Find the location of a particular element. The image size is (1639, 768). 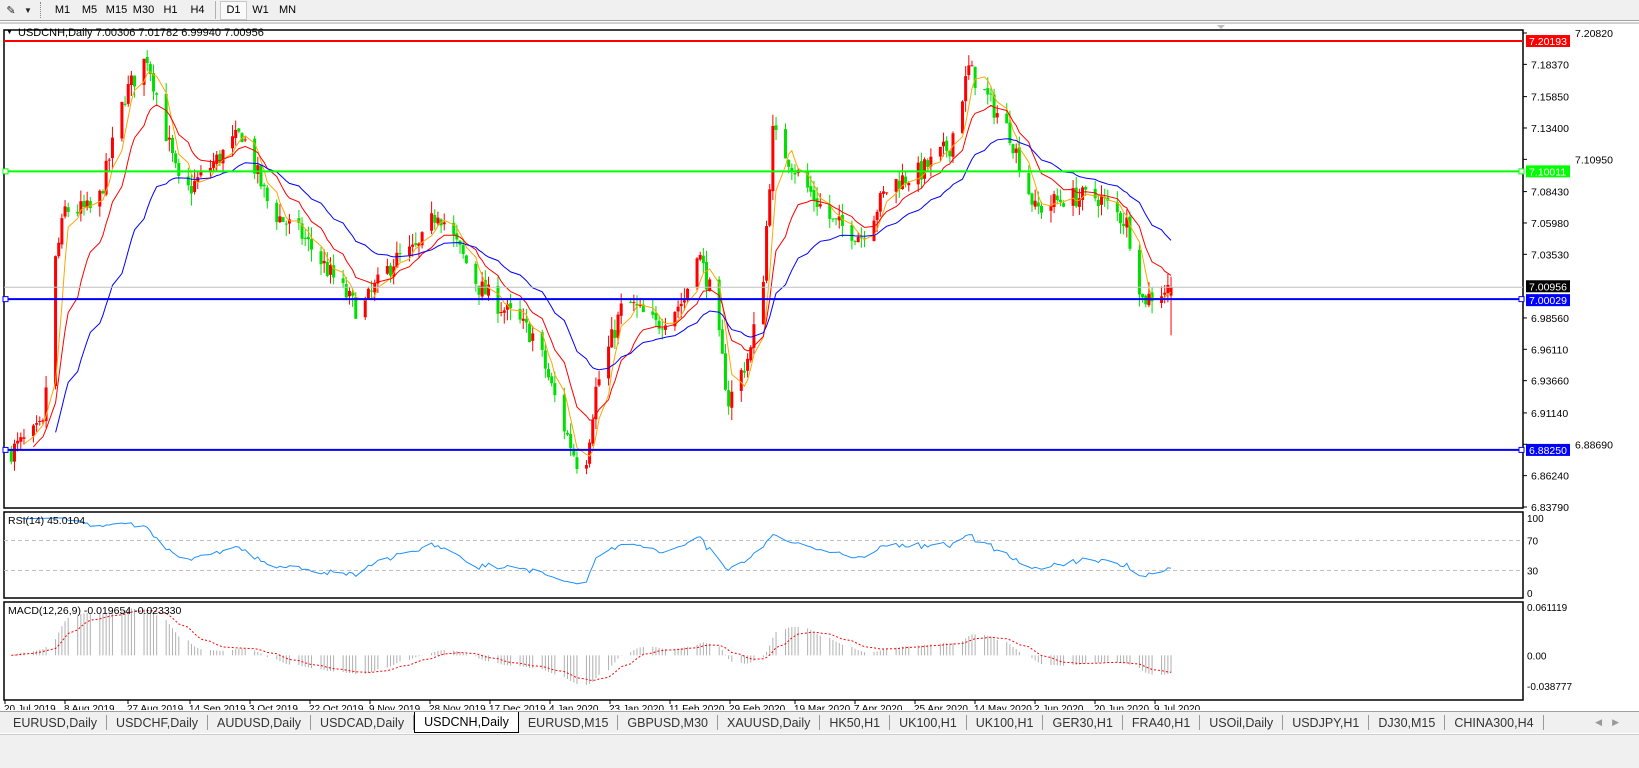

drawing-tools-icon: ✎ is located at coordinates (11, 10).